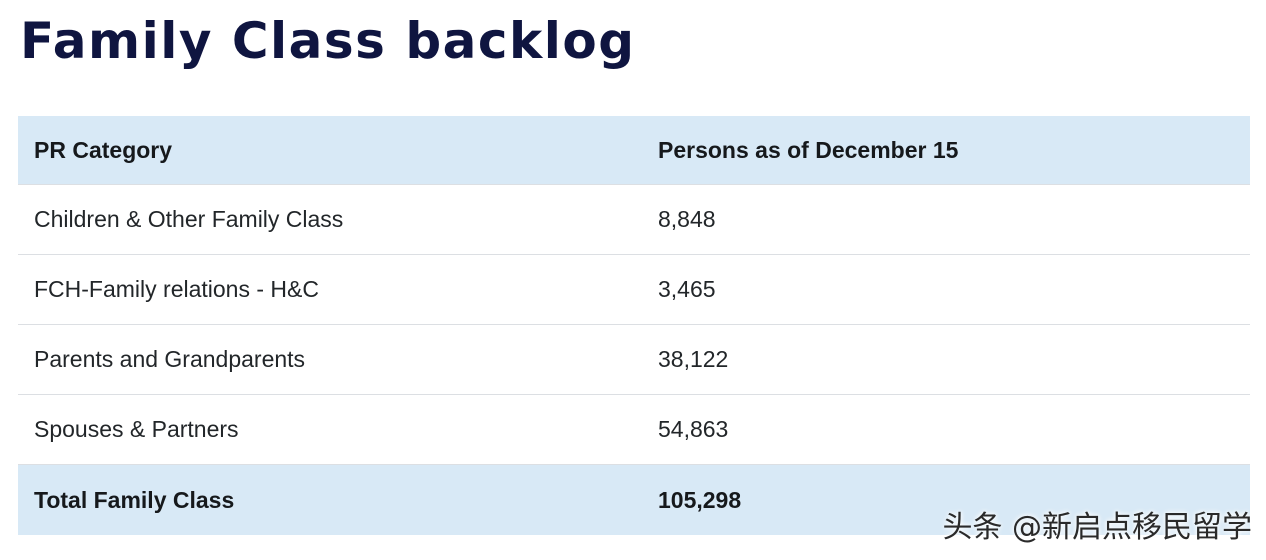  Describe the element at coordinates (634, 500) in the screenshot. I see `table-total-row: Total Family Class 105,298` at that location.